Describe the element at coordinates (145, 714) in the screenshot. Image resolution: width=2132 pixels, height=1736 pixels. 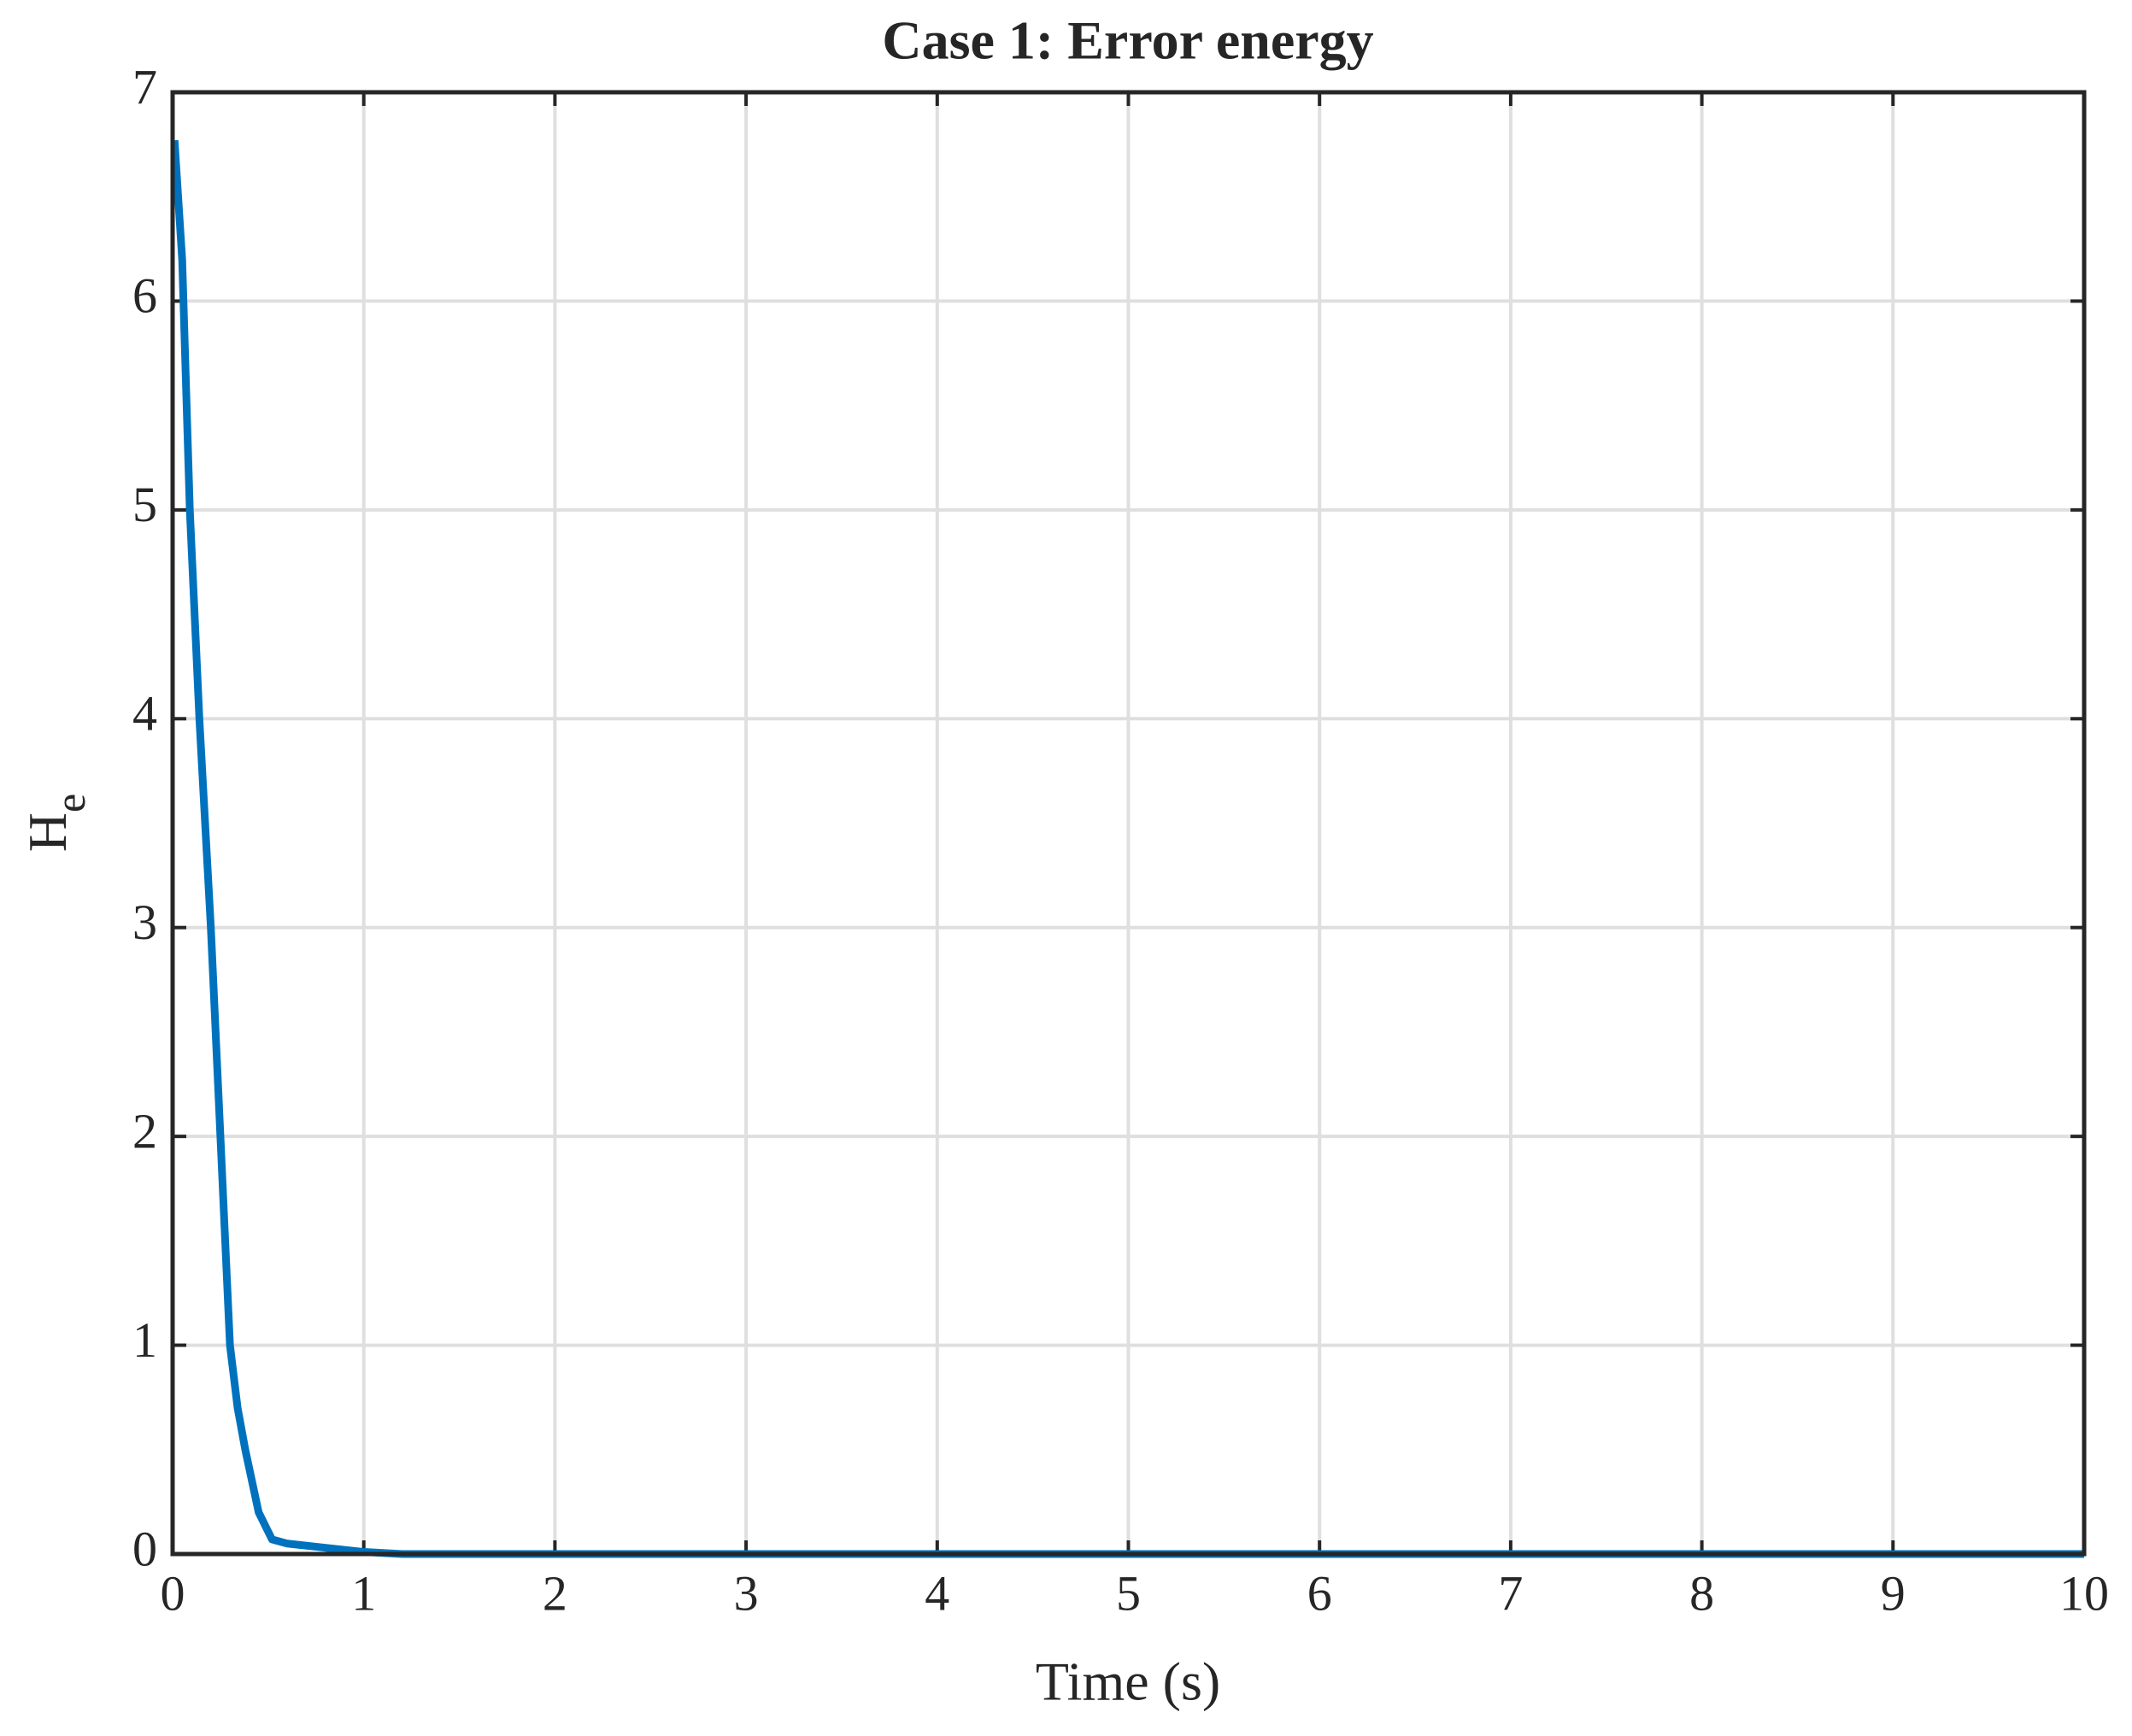
I see `y-tick-label: 4` at that location.